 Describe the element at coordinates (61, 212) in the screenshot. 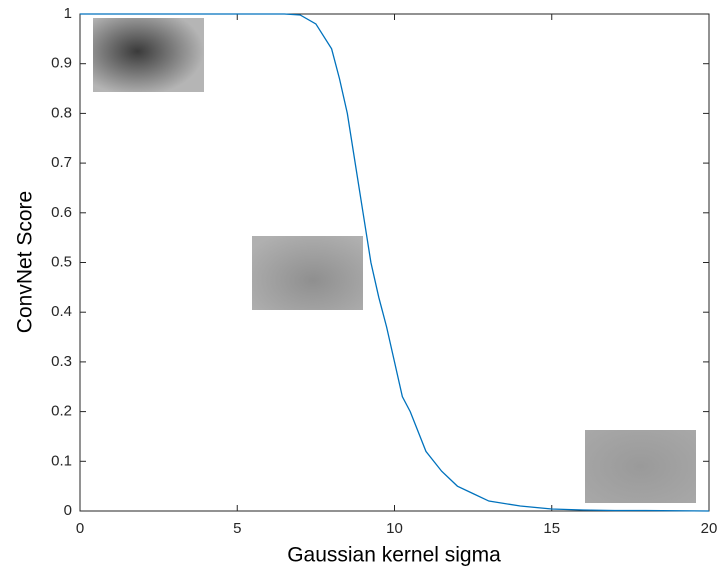

I see `y-tick-label: 0.6` at that location.